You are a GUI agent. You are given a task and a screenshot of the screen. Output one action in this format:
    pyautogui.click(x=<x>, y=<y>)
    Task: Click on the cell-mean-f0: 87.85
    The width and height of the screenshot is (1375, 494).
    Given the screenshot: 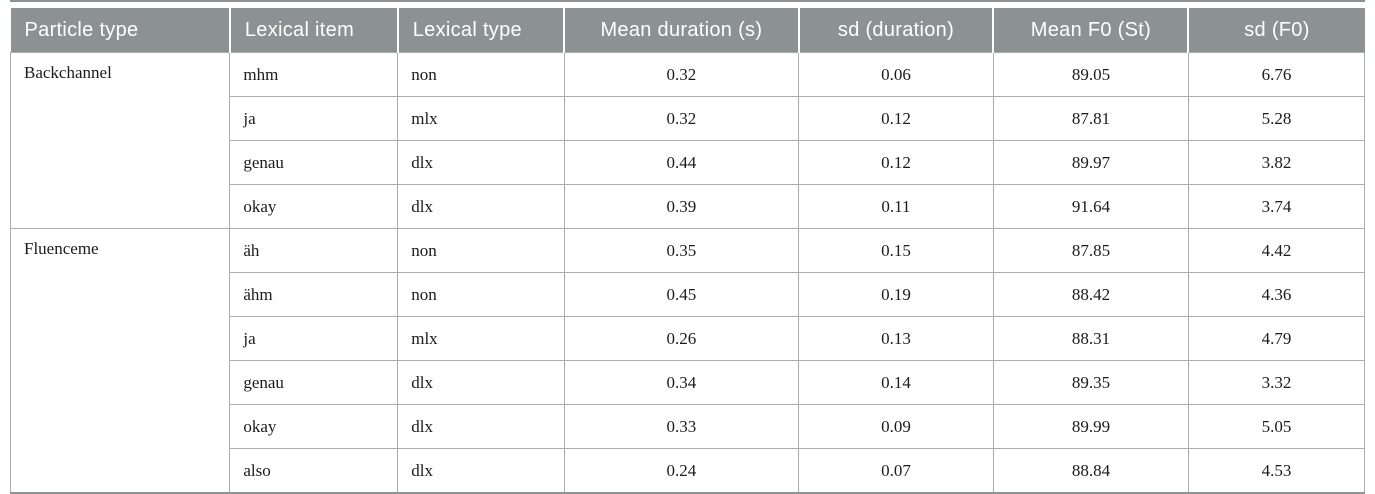 What is the action you would take?
    pyautogui.click(x=1090, y=250)
    